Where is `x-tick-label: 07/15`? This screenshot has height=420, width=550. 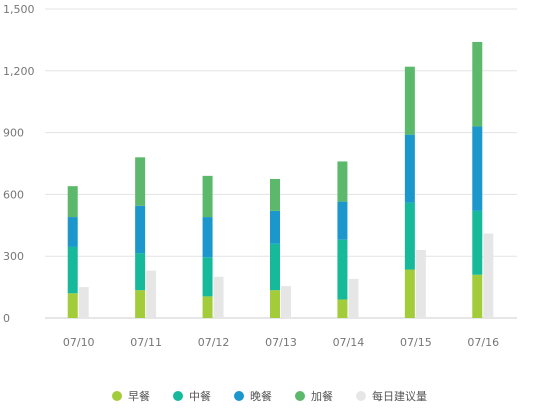
x-tick-label: 07/15 is located at coordinates (416, 342).